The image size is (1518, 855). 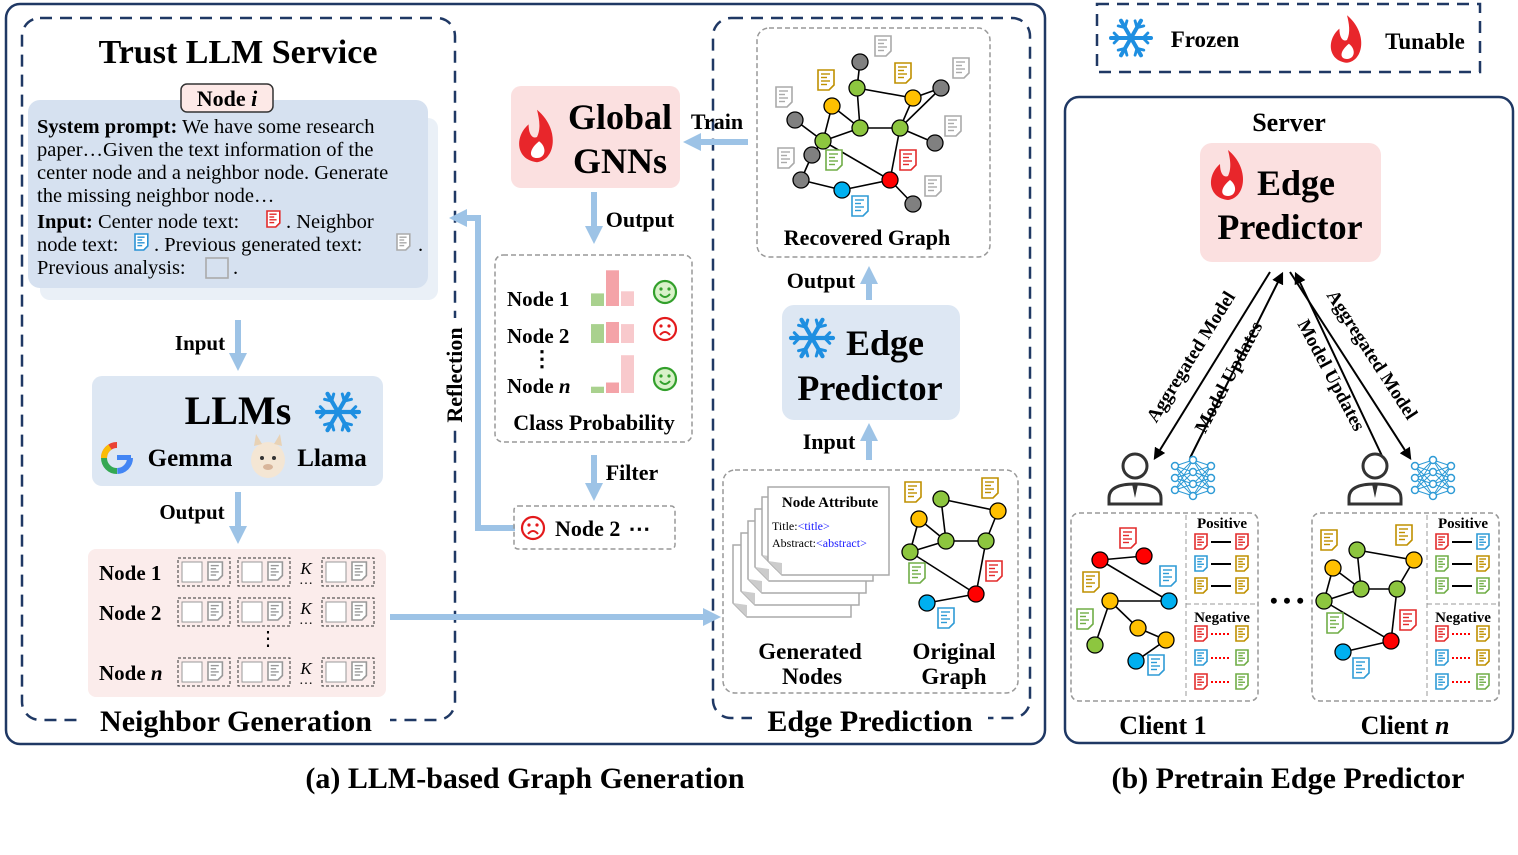 What do you see at coordinates (1405, 725) in the screenshot?
I see `client-n-label: Client n` at bounding box center [1405, 725].